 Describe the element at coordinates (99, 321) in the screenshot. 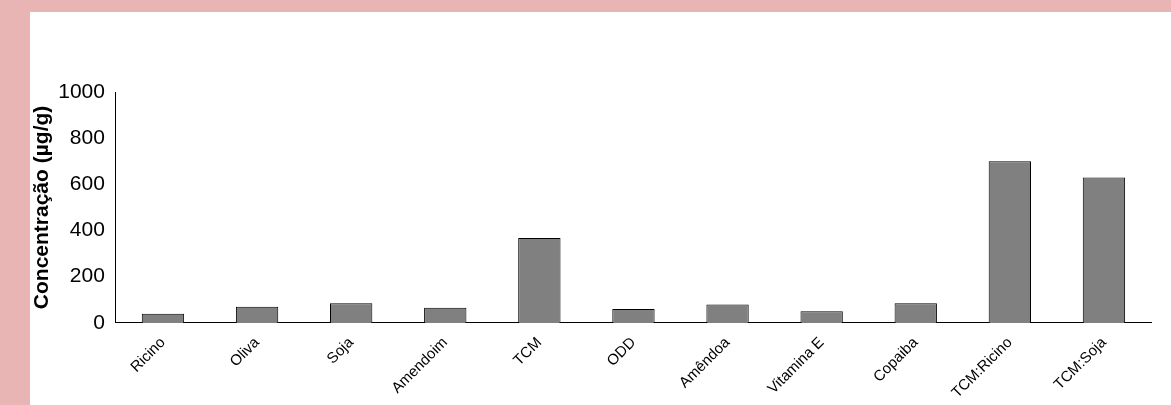

I see `y-tick-label: 0` at that location.